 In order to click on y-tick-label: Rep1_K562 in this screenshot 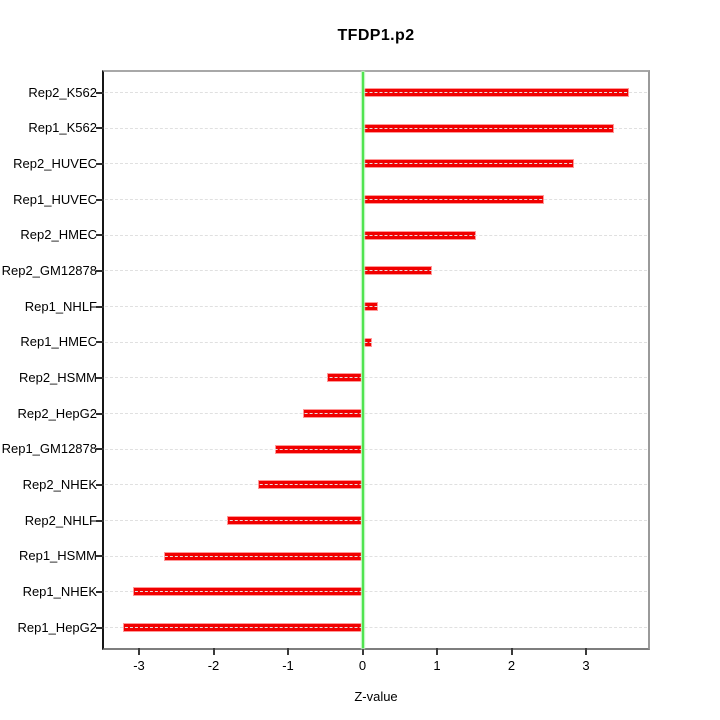, I will do `click(62, 128)`.